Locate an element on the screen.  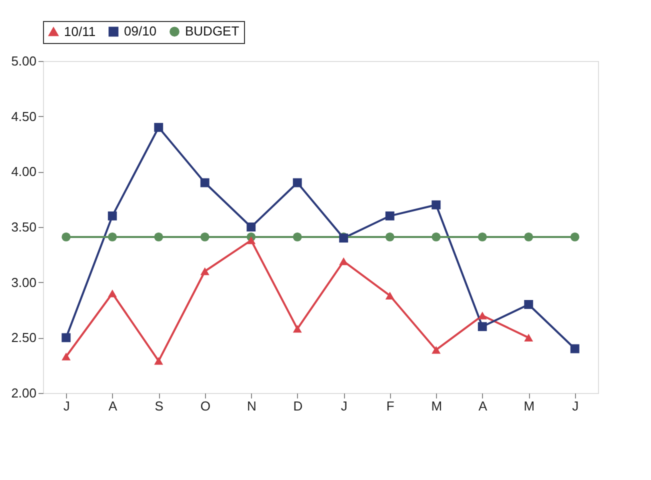
y-tick-label: 5.00 is located at coordinates (23, 61).